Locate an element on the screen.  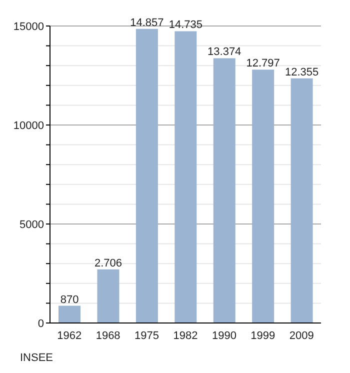
x-tick-label: 1999 is located at coordinates (263, 336).